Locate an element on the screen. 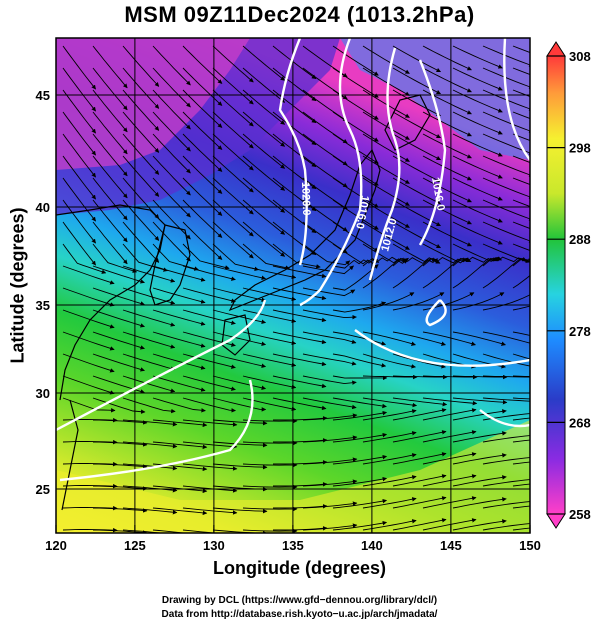 Image resolution: width=599 pixels, height=625 pixels. axis-tick-marks is located at coordinates (293, 529).